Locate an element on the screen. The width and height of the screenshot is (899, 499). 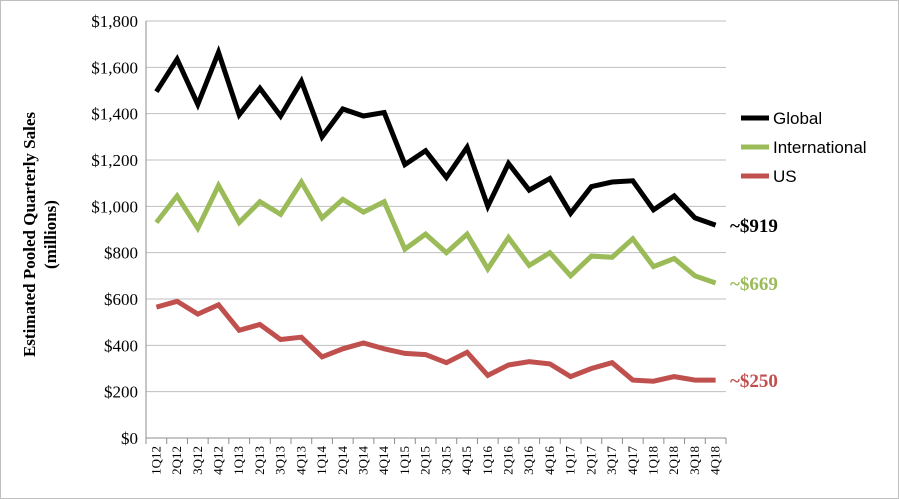
x-tick-label: 3Q14 is located at coordinates (363, 460).